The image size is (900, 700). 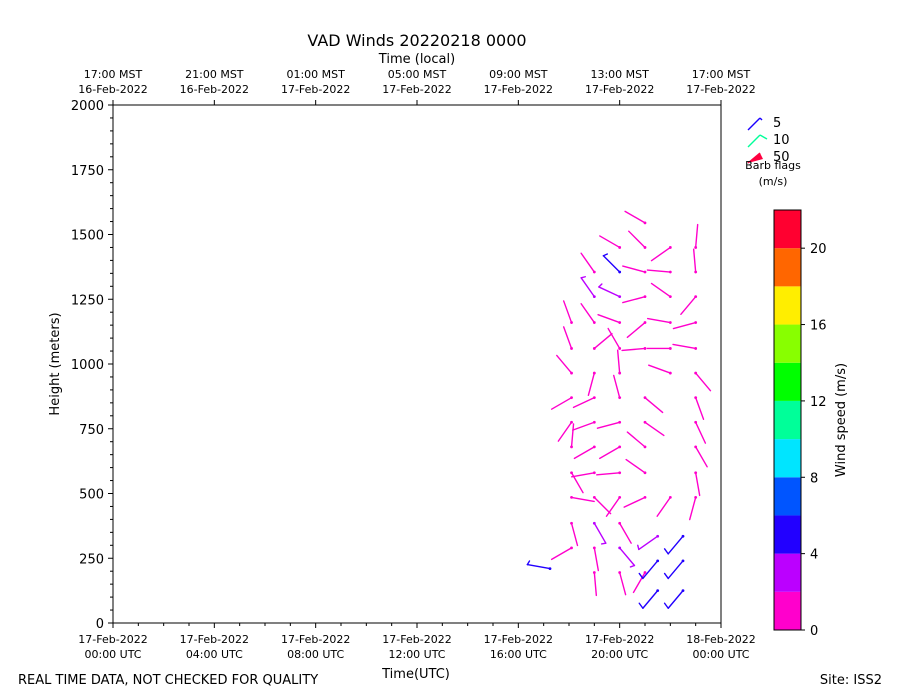 What do you see at coordinates (214, 89) in the screenshot?
I see `top-tick-label-date: 16-Feb-2022` at bounding box center [214, 89].